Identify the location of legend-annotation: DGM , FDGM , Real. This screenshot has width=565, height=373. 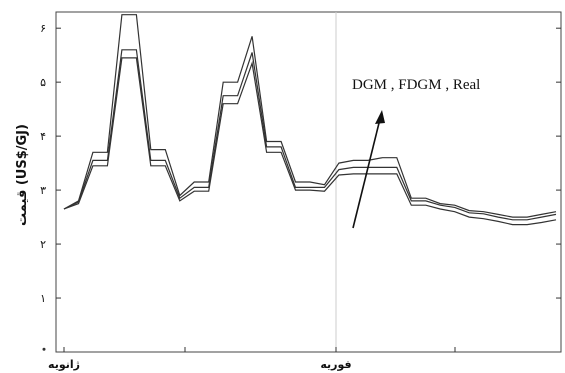
(416, 85).